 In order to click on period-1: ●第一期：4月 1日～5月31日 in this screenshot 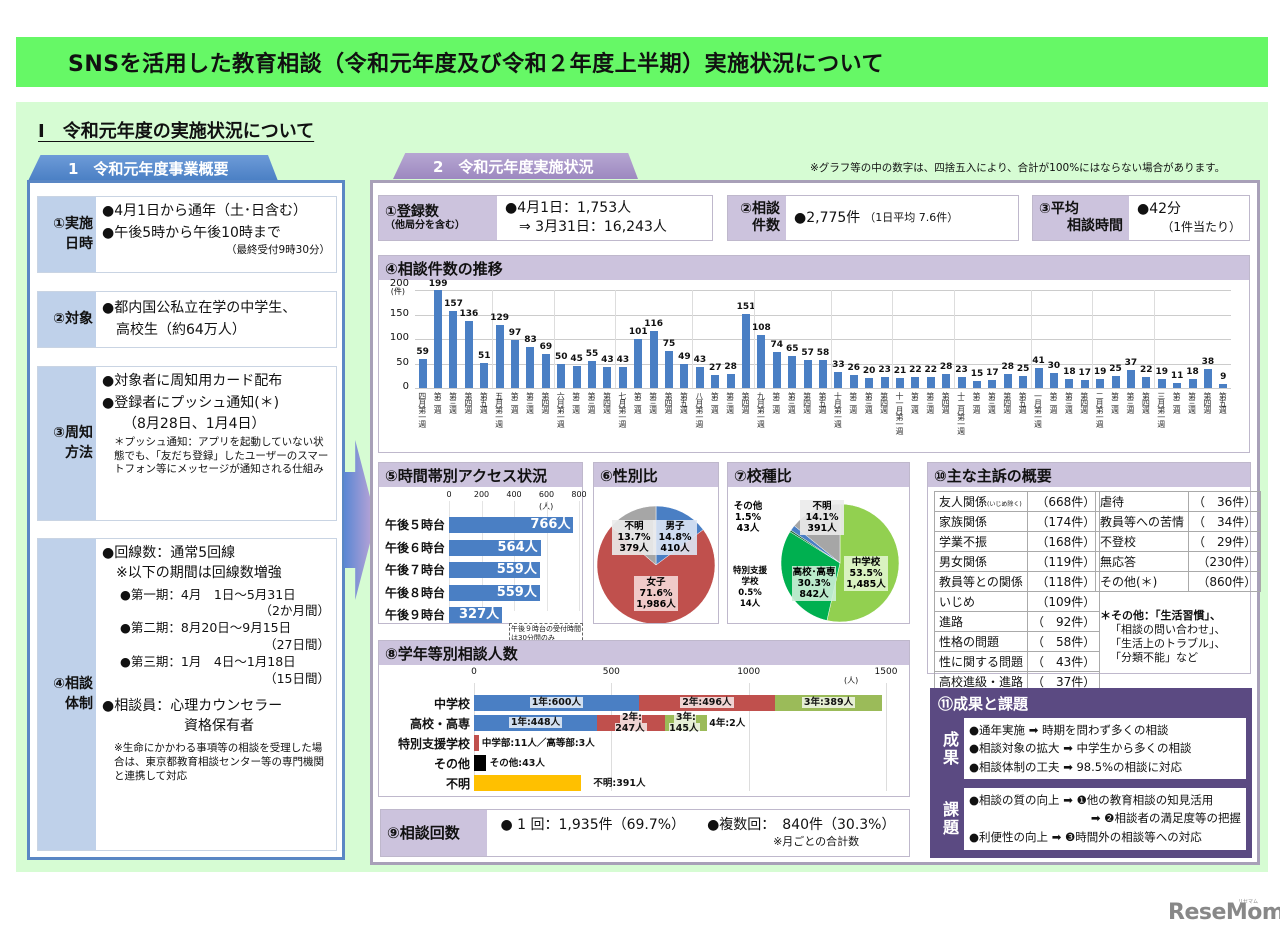, I will do `click(208, 594)`.